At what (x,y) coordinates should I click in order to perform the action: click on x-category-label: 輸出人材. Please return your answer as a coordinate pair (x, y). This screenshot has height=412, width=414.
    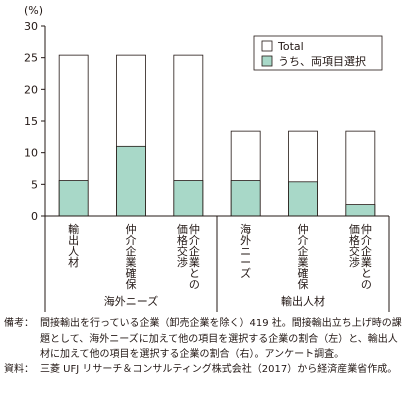
    Looking at the image, I should click on (73, 245).